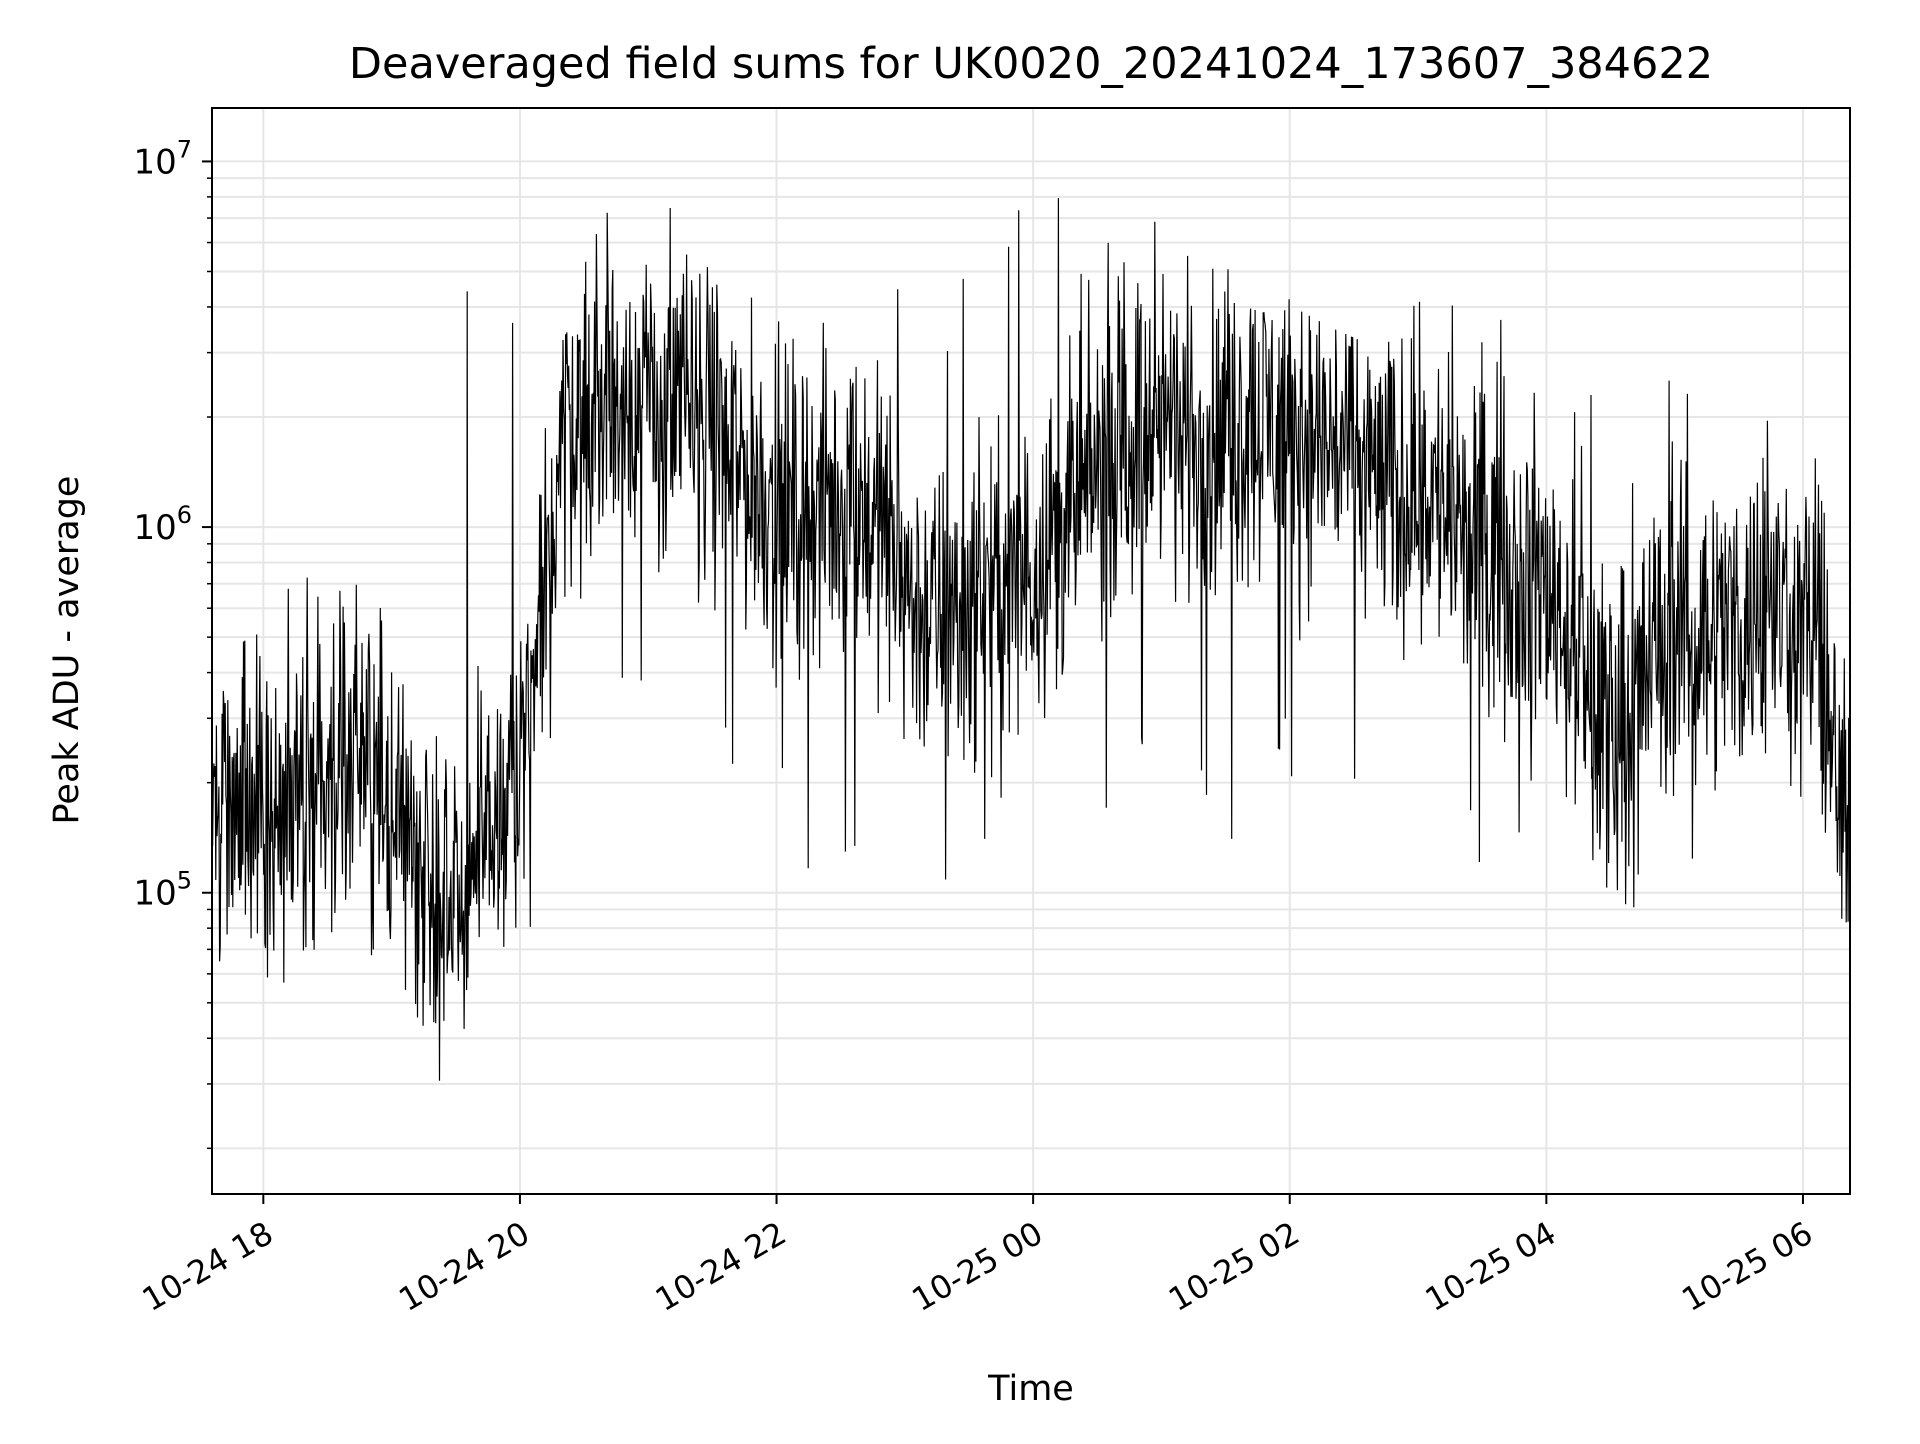 This screenshot has width=1920, height=1444. What do you see at coordinates (162, 890) in the screenshot?
I see `y-tick-label: 10⁵` at bounding box center [162, 890].